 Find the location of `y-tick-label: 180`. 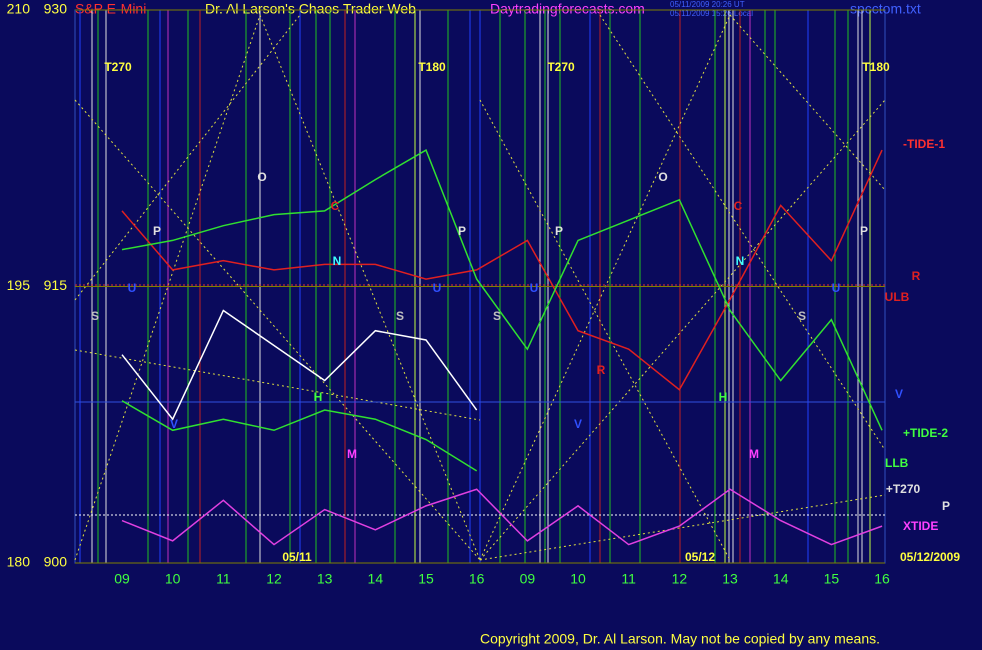

y-tick-label: 180 is located at coordinates (19, 562).